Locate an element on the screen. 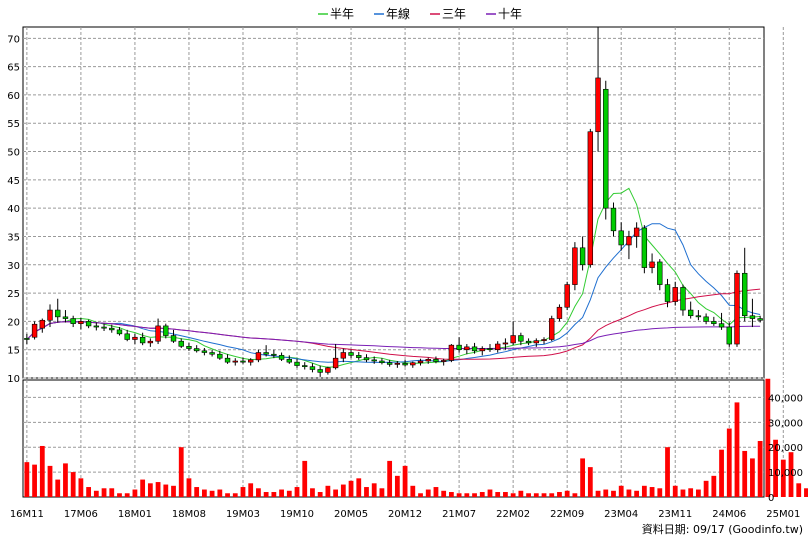  volume-tick-label: 40,000 is located at coordinates (785, 398).